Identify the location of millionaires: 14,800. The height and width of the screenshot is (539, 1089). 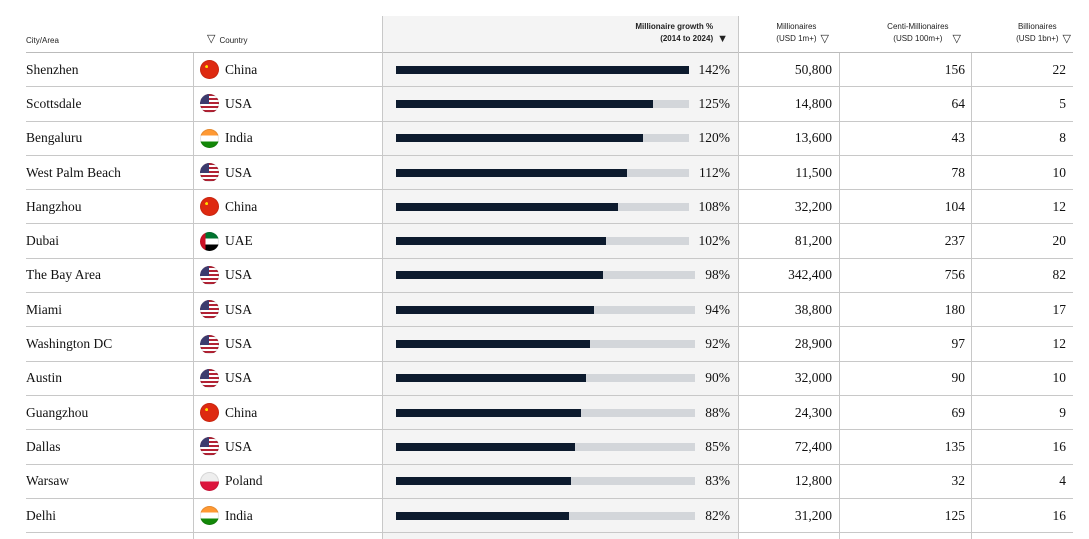
(813, 103).